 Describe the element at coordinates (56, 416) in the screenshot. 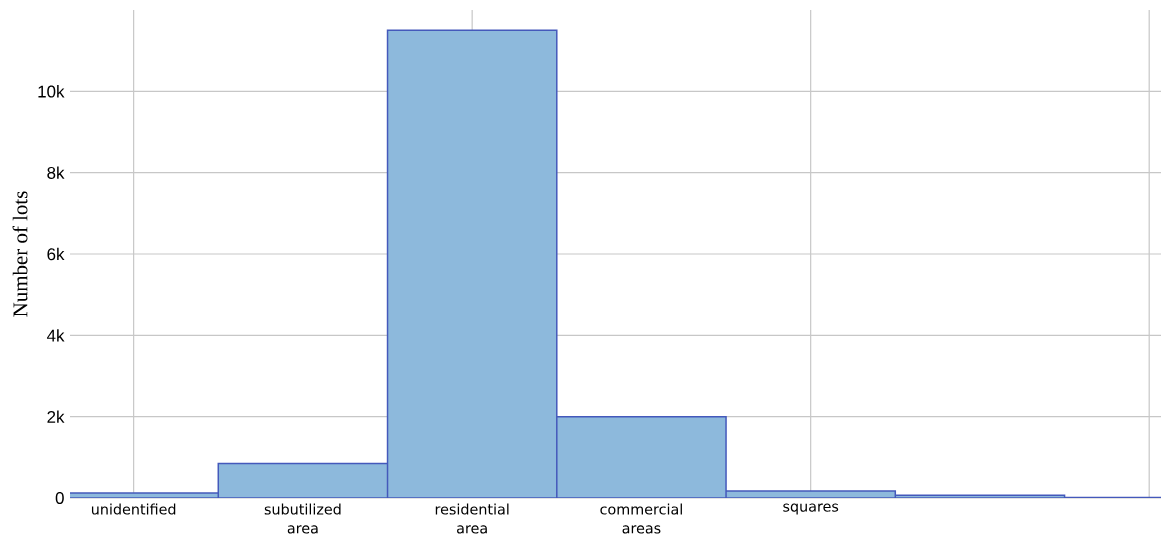

I see `y-tick-label: 2k` at that location.